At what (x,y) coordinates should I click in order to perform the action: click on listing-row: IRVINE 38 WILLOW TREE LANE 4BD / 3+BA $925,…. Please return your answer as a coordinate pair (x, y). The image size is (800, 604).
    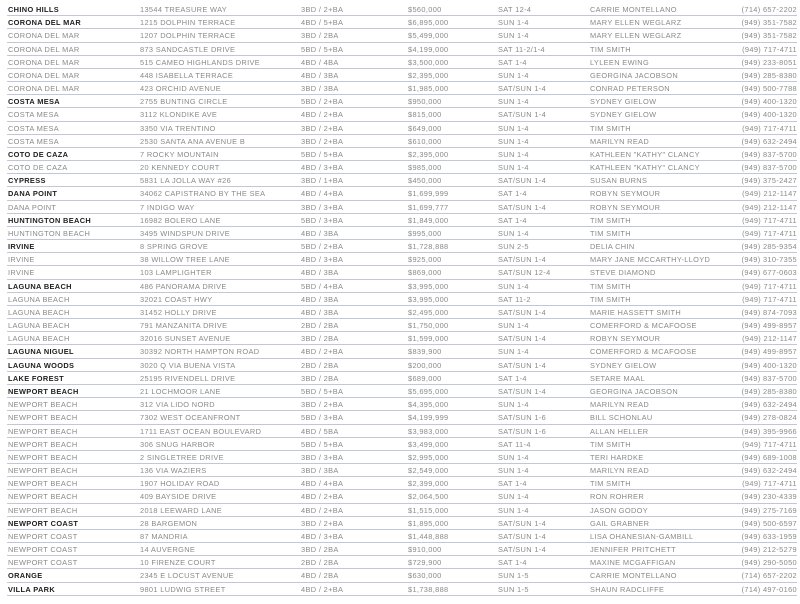
    Looking at the image, I should click on (402, 260).